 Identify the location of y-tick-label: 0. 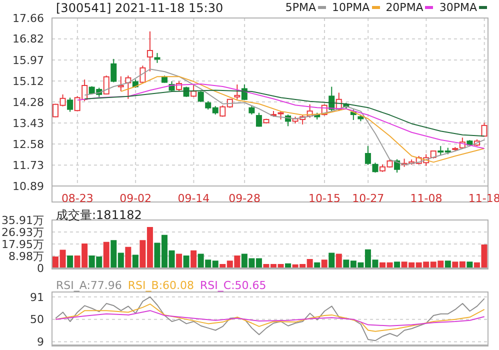
(40, 268).